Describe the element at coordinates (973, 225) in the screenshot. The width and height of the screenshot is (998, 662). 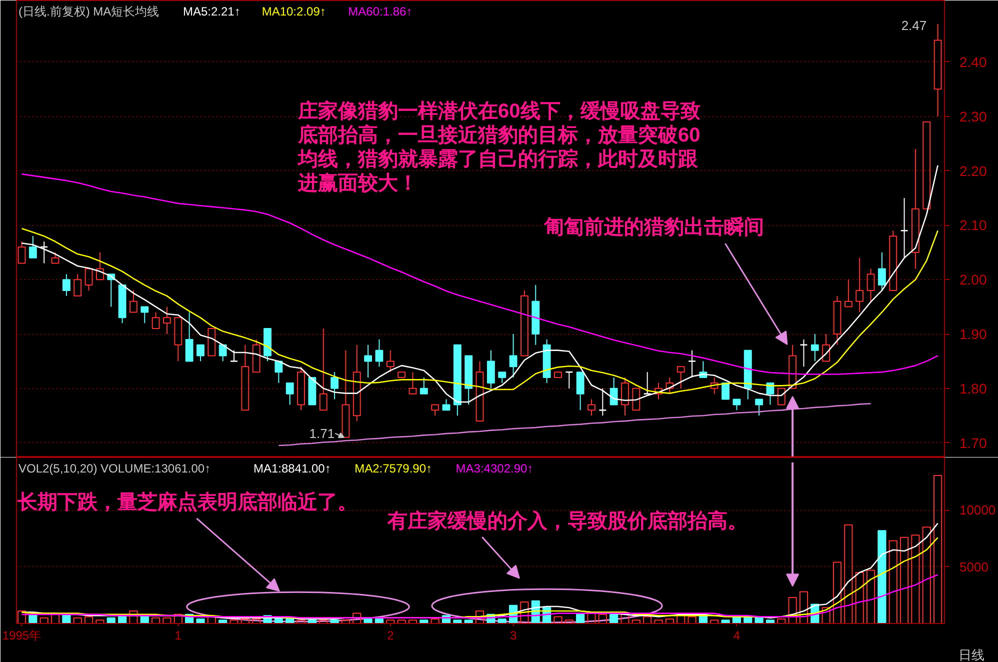
I see `y-tick-label: 2.10` at that location.